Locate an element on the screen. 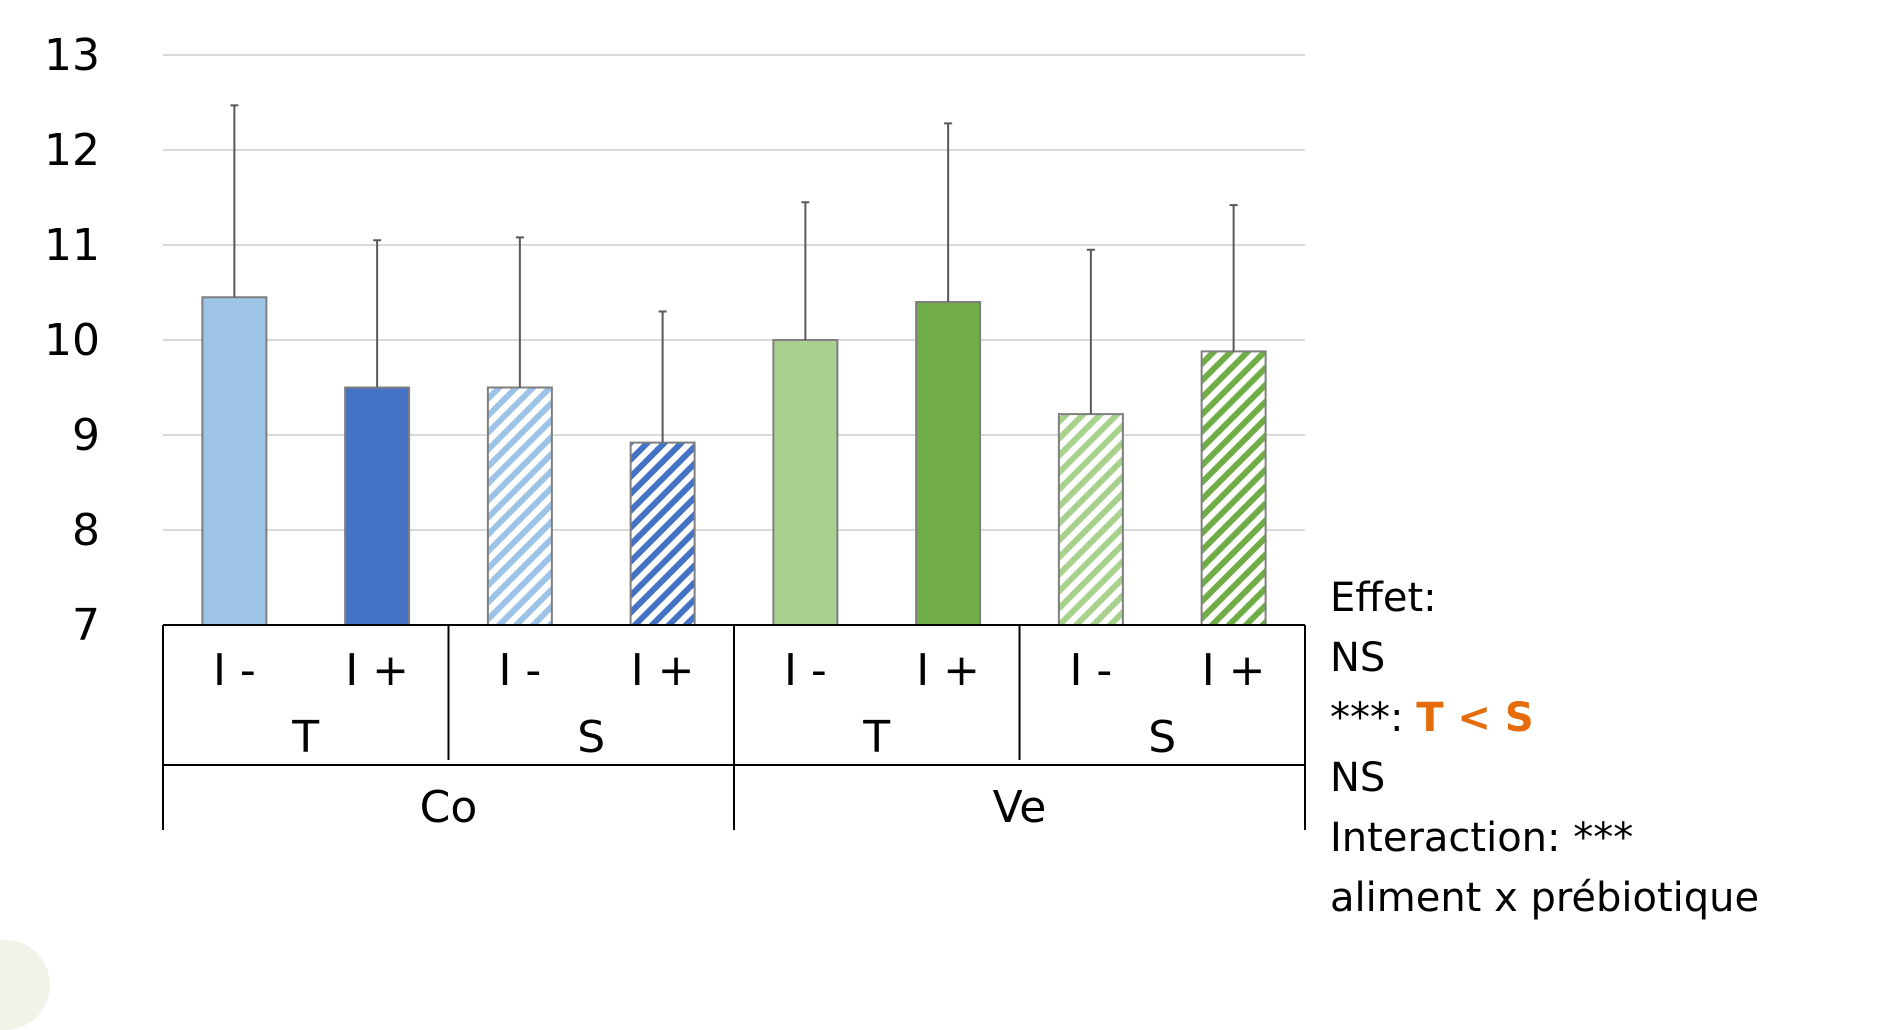 Image resolution: width=1882 pixels, height=1030 pixels. y-tick-label-13: 13 is located at coordinates (72, 55).